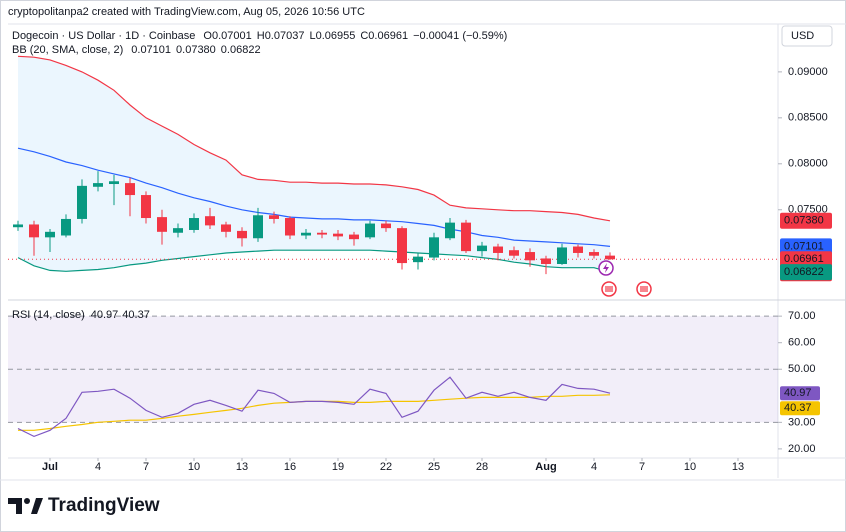 The image size is (846, 532). What do you see at coordinates (808, 72) in the screenshot?
I see `y-tick-label: 0.09000` at bounding box center [808, 72].